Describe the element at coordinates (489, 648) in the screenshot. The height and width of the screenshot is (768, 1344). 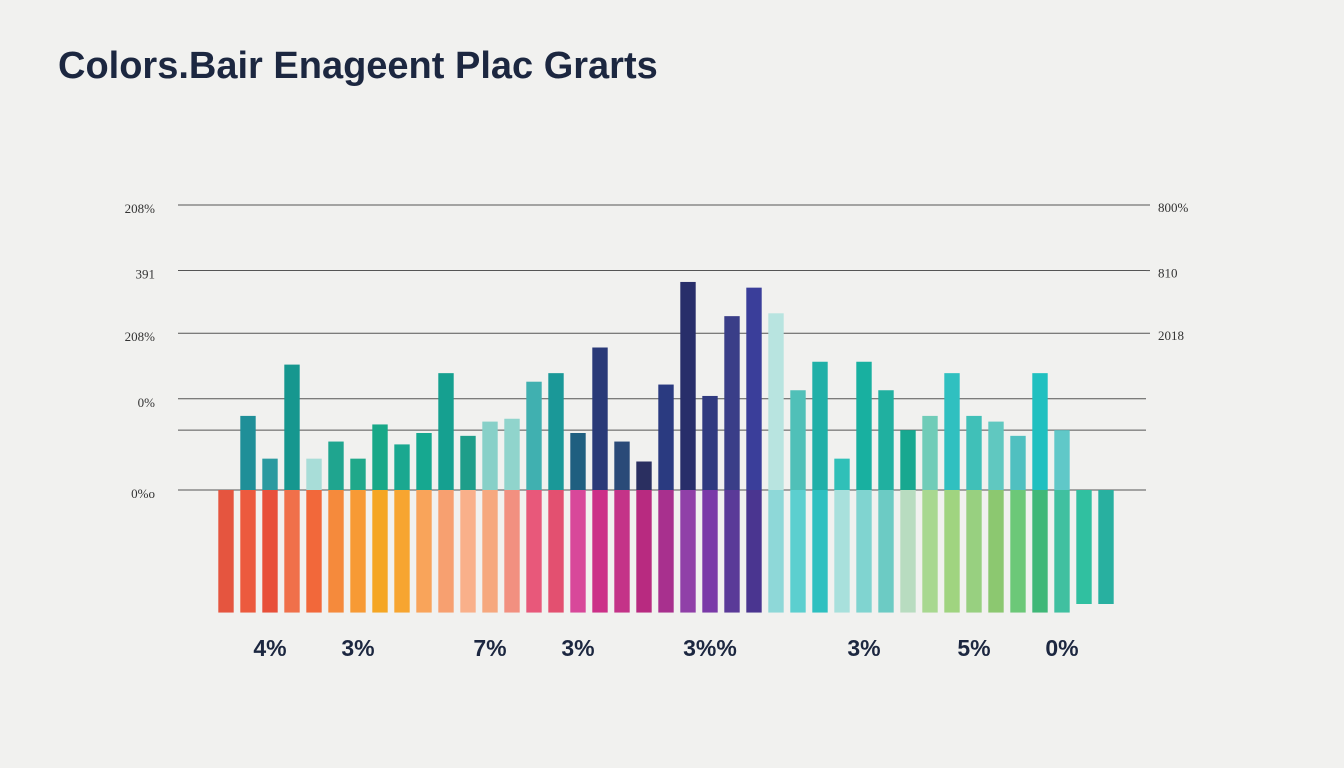
I see `x-tick-label: 7%` at that location.